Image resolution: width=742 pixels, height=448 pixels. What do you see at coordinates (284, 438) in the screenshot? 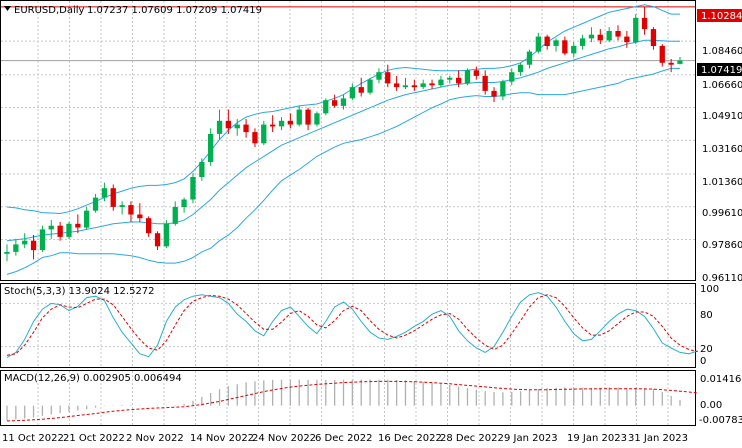
I see `time-label: 24 Nov 2022` at bounding box center [284, 438].